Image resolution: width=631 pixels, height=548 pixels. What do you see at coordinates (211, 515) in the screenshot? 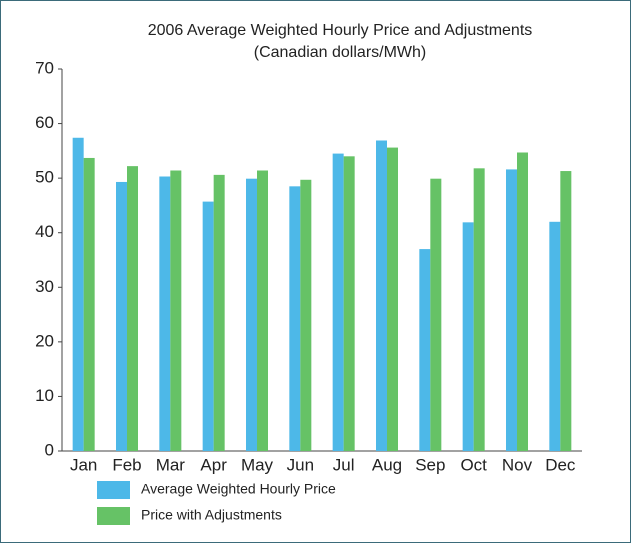
I see `legend-label: Price with Adjustments` at bounding box center [211, 515].